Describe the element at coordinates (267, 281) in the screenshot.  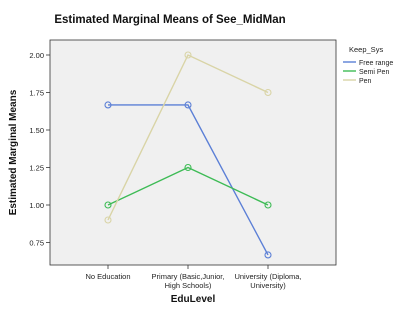
I see `x-tick-label: University (Diploma, University)` at that location.